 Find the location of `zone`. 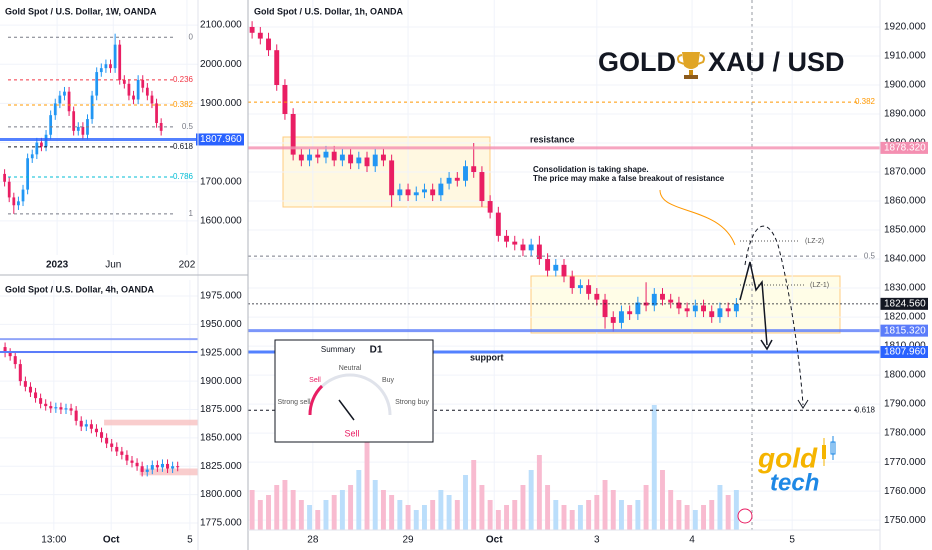

zone is located at coordinates (168, 472).